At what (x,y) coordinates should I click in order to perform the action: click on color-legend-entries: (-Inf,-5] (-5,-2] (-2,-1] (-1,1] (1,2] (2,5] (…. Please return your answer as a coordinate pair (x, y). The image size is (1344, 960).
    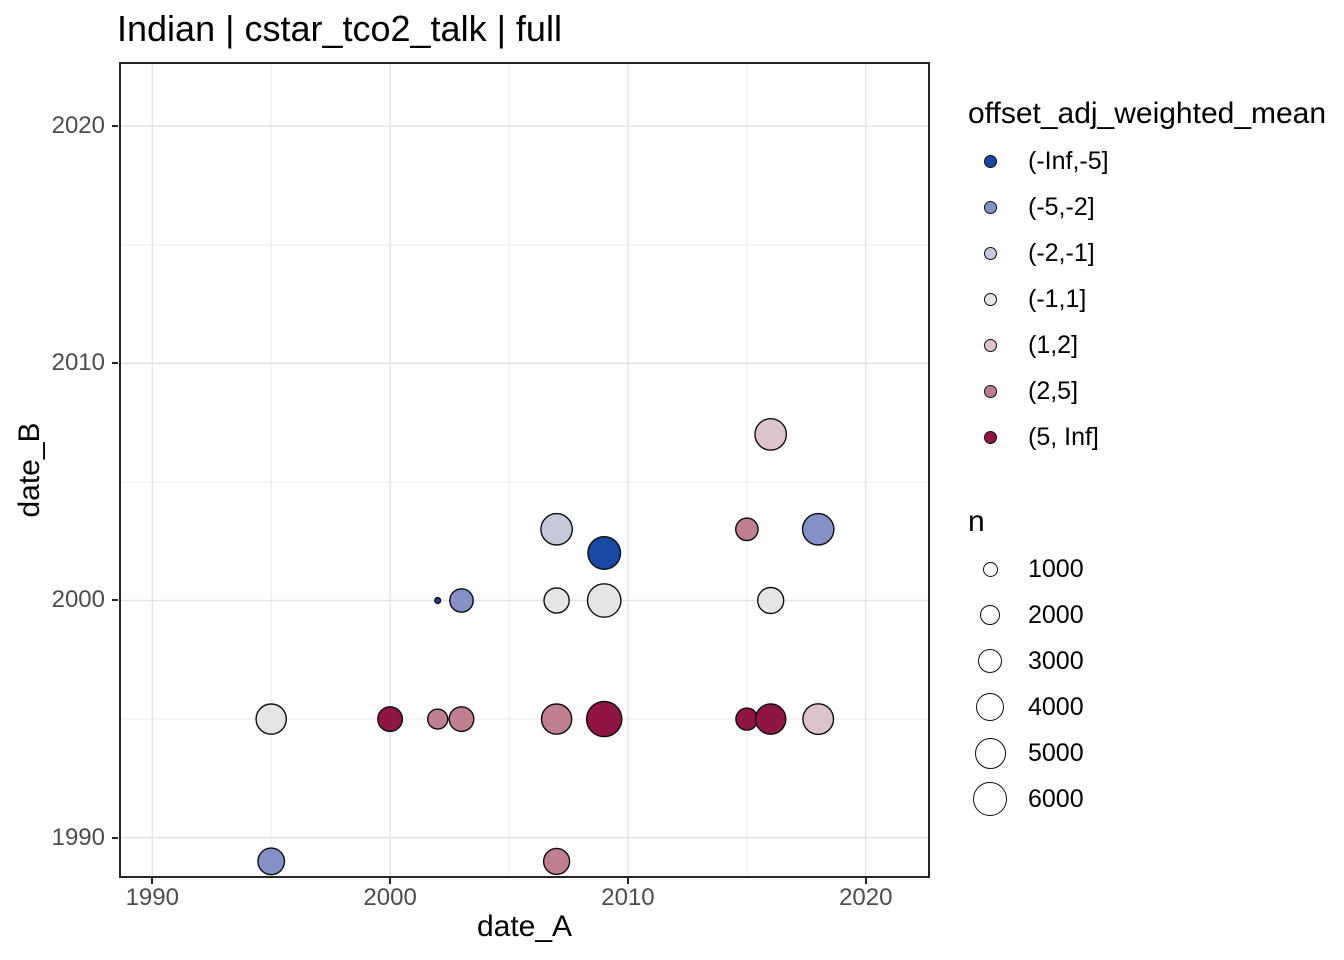
    Looking at the image, I should click on (1147, 299).